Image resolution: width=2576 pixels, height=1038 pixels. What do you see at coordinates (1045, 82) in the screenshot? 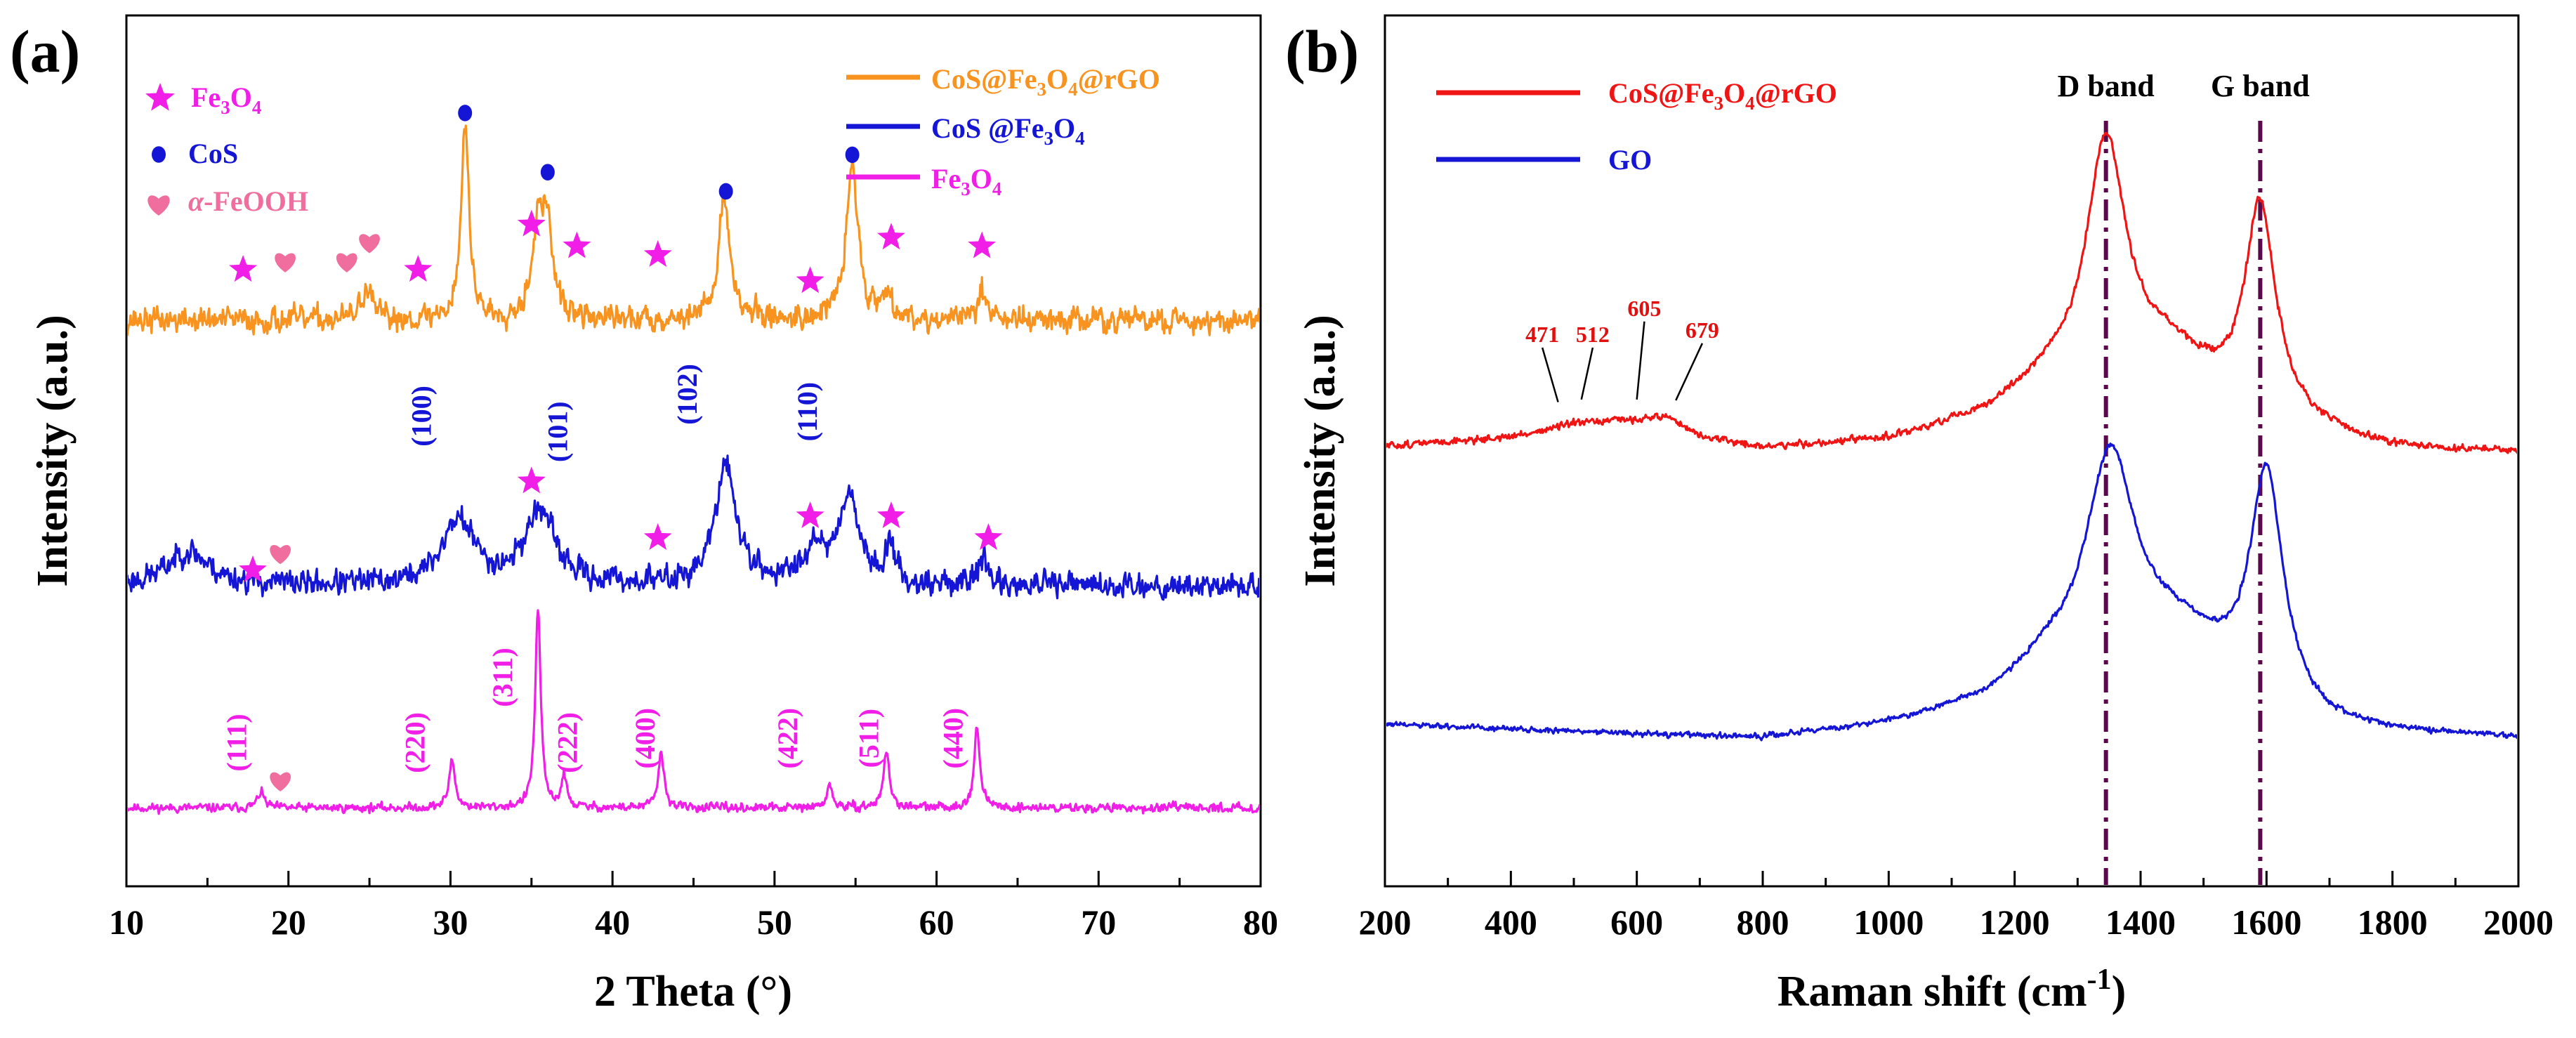
I see `legend-label-cos-fe3o4-rgo: CoS@Fe3O4@rGO` at bounding box center [1045, 82].